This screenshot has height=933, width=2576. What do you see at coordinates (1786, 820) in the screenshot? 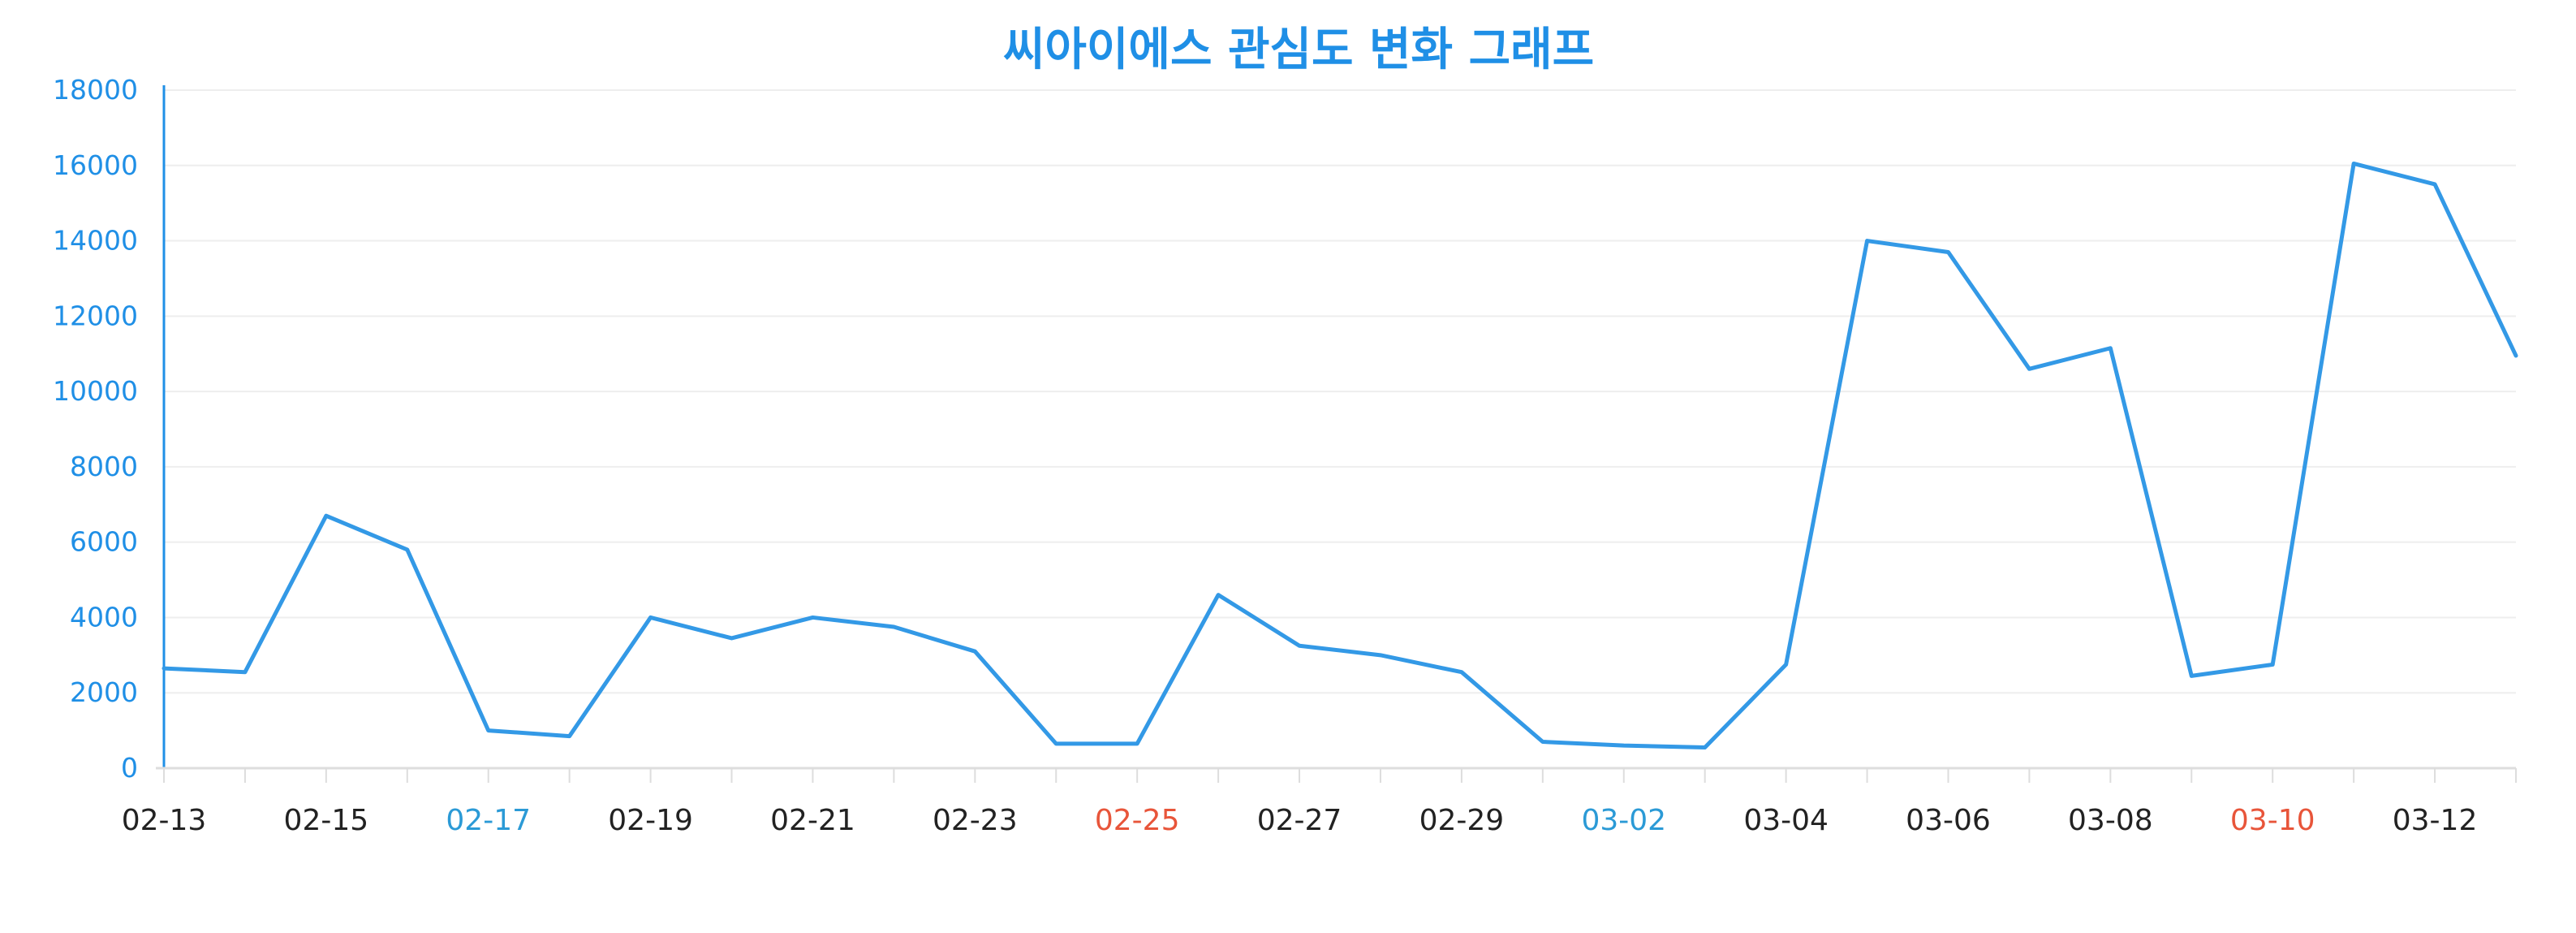
I see `x-tick-label-10: 03-04` at bounding box center [1786, 820].